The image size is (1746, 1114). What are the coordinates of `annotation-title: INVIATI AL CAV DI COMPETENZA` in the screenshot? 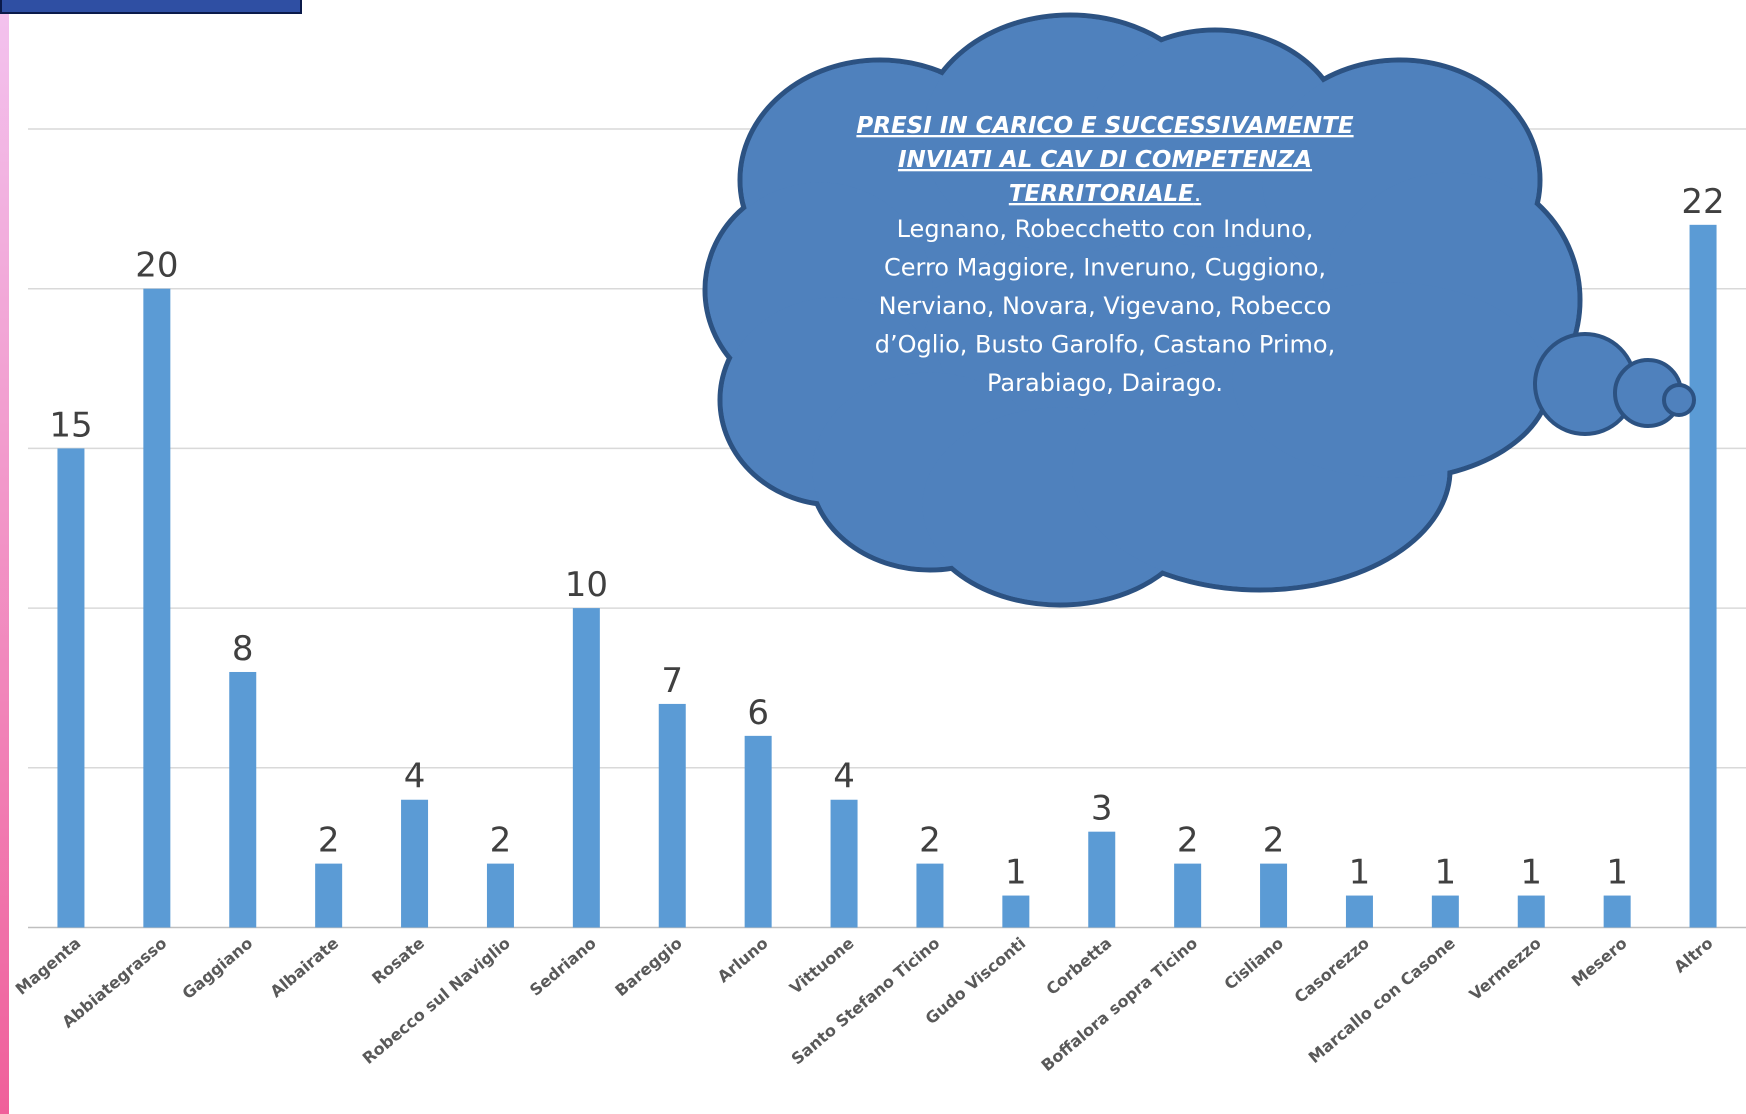 It's located at (1105, 160).